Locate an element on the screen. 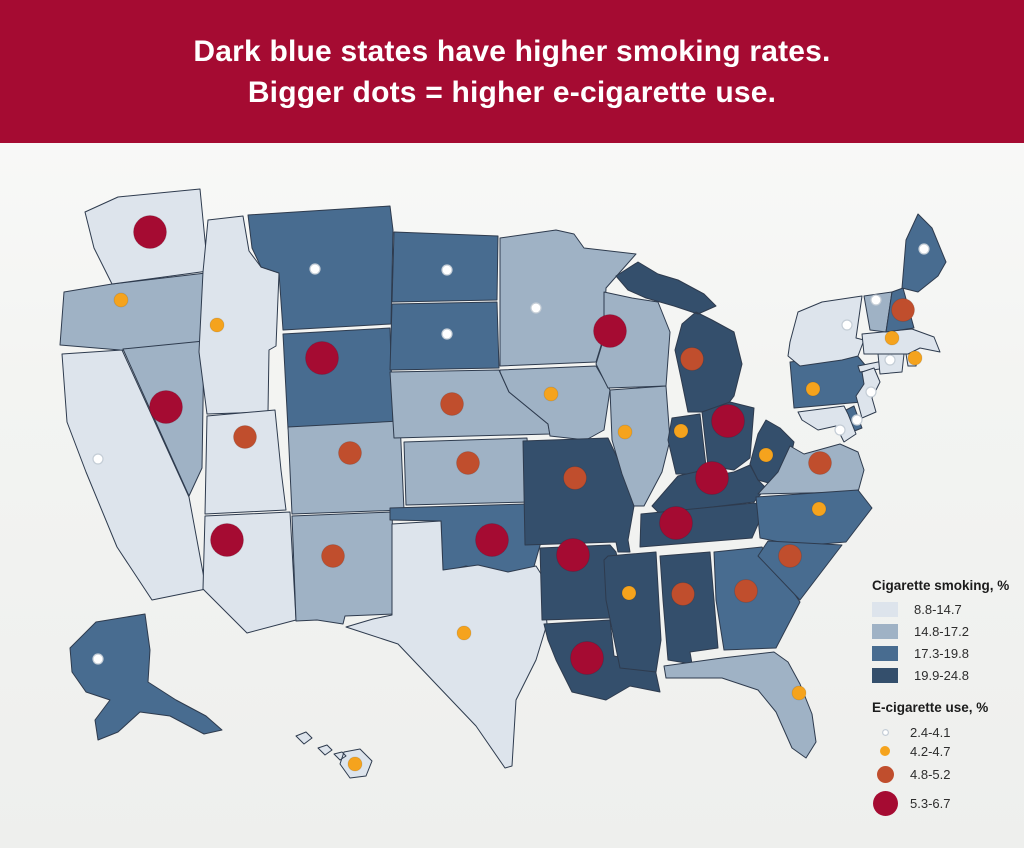  state-WY is located at coordinates (338, 378).